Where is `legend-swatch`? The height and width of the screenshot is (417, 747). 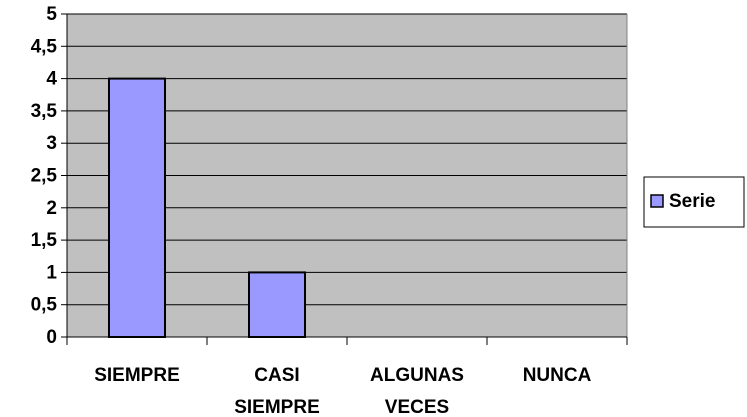 legend-swatch is located at coordinates (657, 201).